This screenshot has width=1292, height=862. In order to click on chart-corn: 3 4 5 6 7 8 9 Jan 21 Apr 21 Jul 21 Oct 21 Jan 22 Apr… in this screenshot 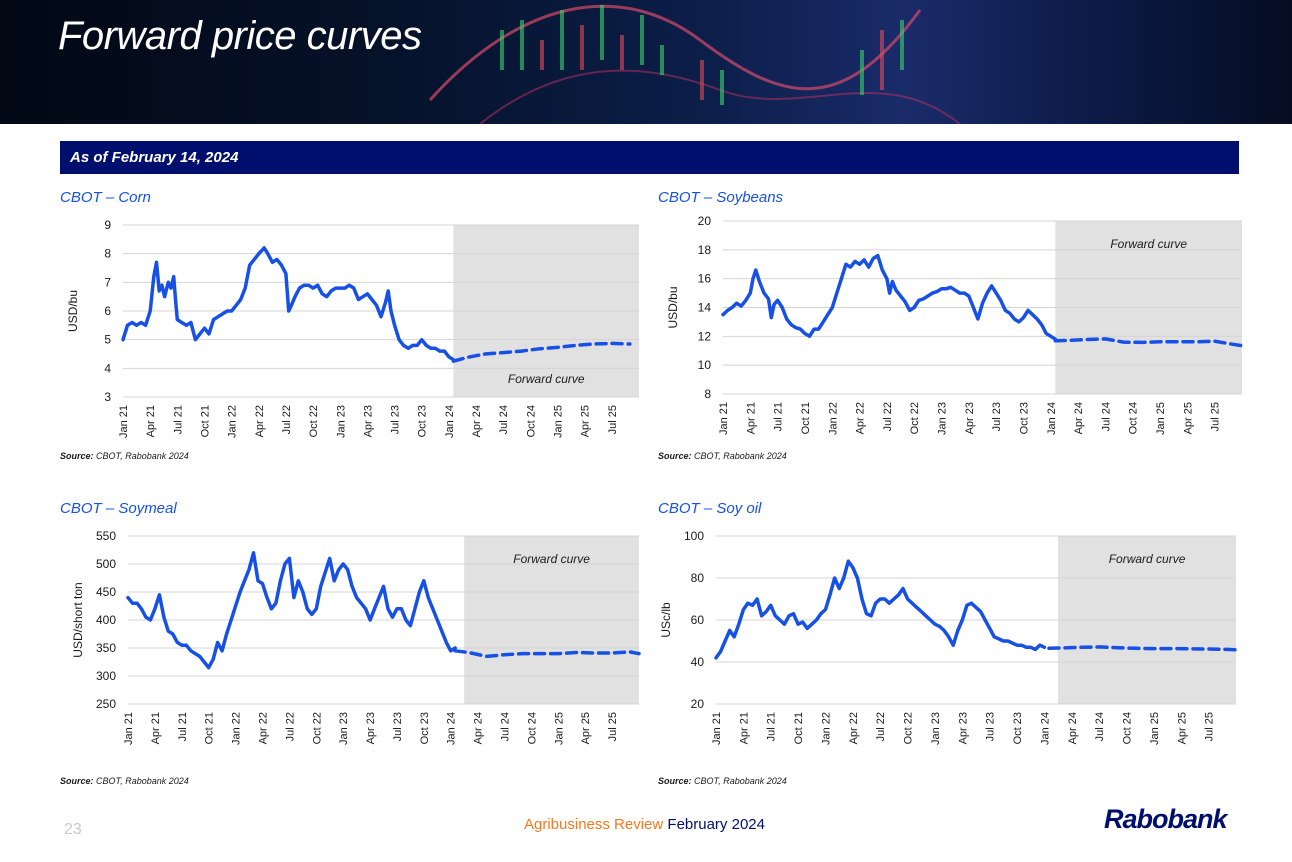, I will do `click(352, 328)`.